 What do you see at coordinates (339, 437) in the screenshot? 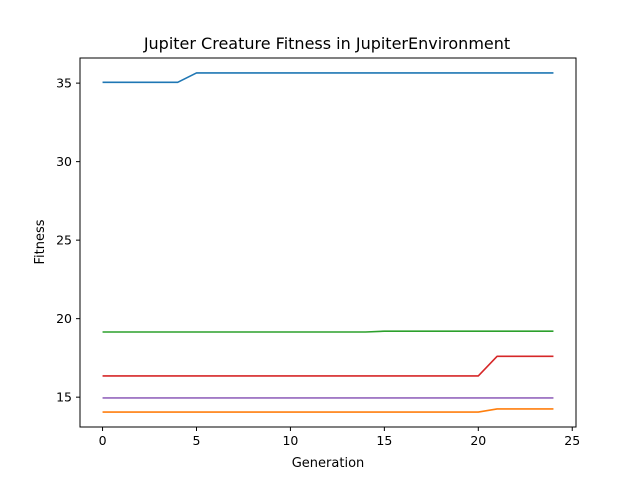
I see `x-axis: 0 5 10 15 20 25` at bounding box center [339, 437].